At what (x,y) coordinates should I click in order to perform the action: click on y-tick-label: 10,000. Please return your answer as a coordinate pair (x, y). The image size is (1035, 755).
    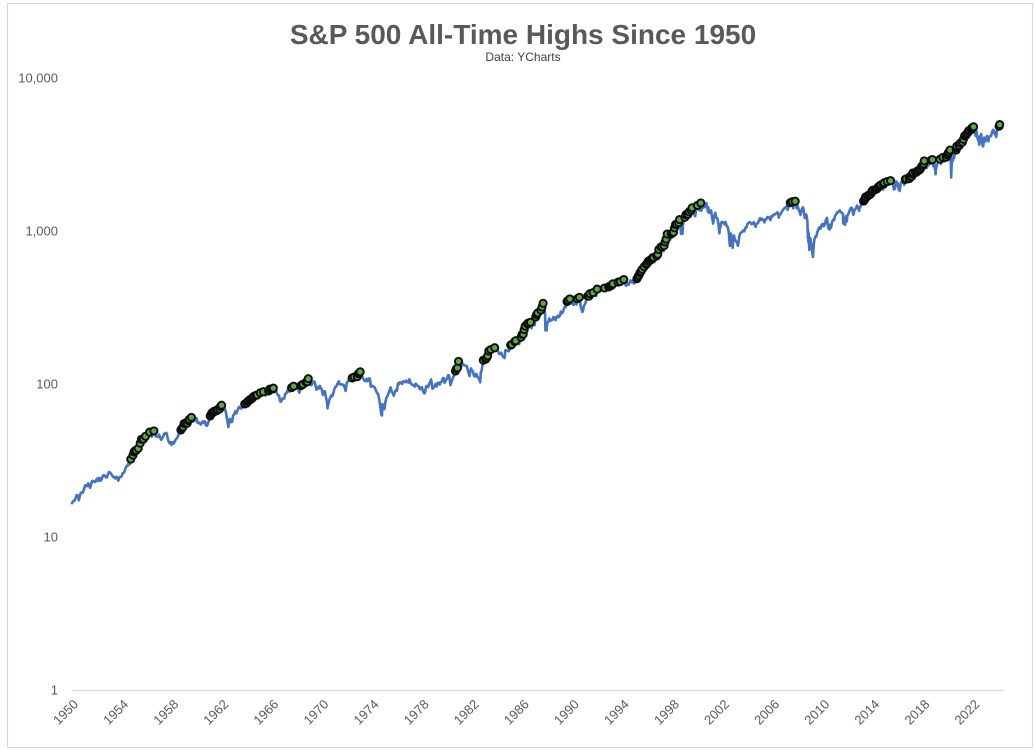
    Looking at the image, I should click on (38, 78).